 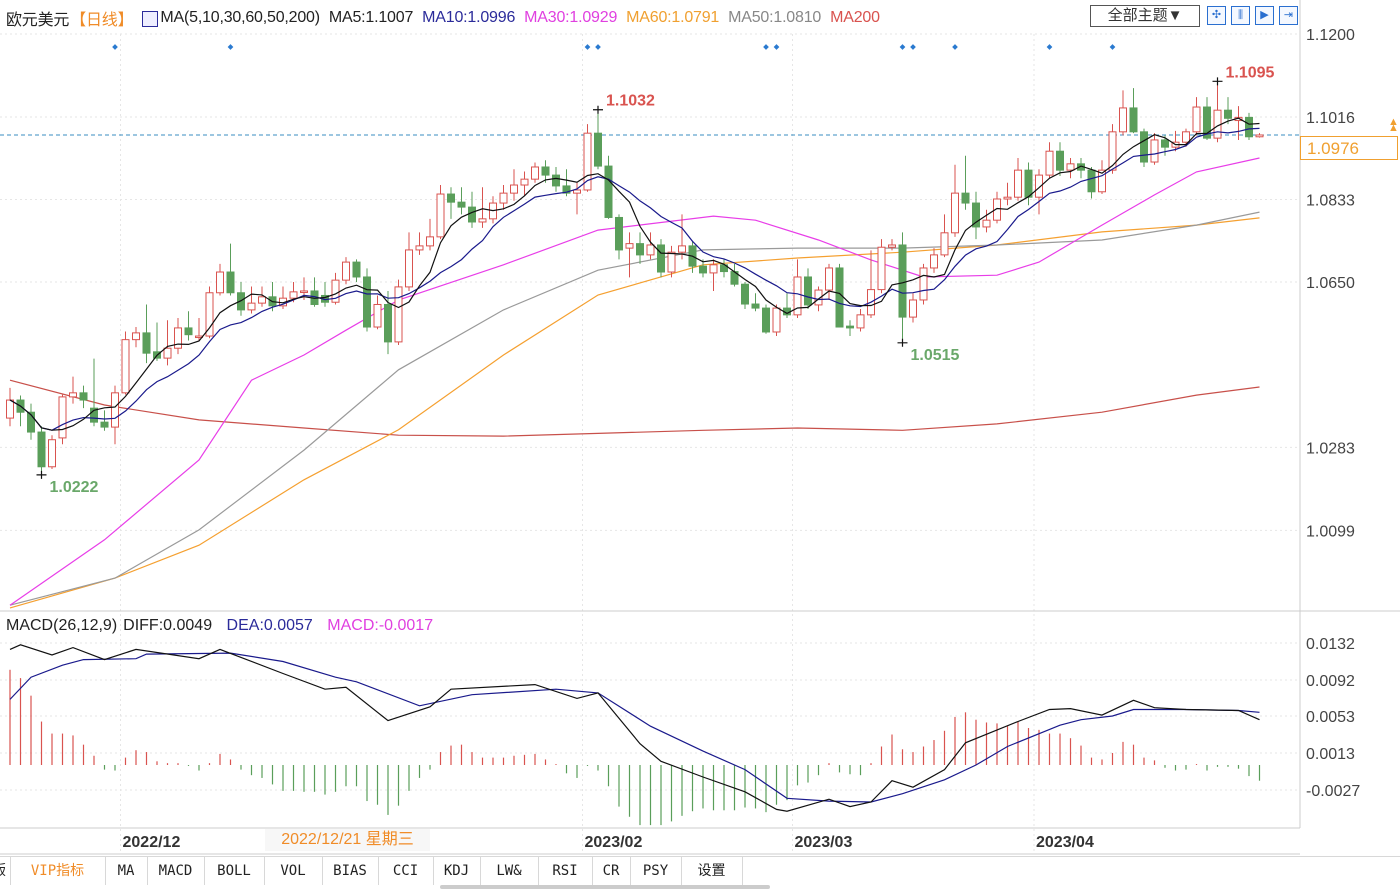 I want to click on tab-bias: BIAS, so click(x=350, y=871).